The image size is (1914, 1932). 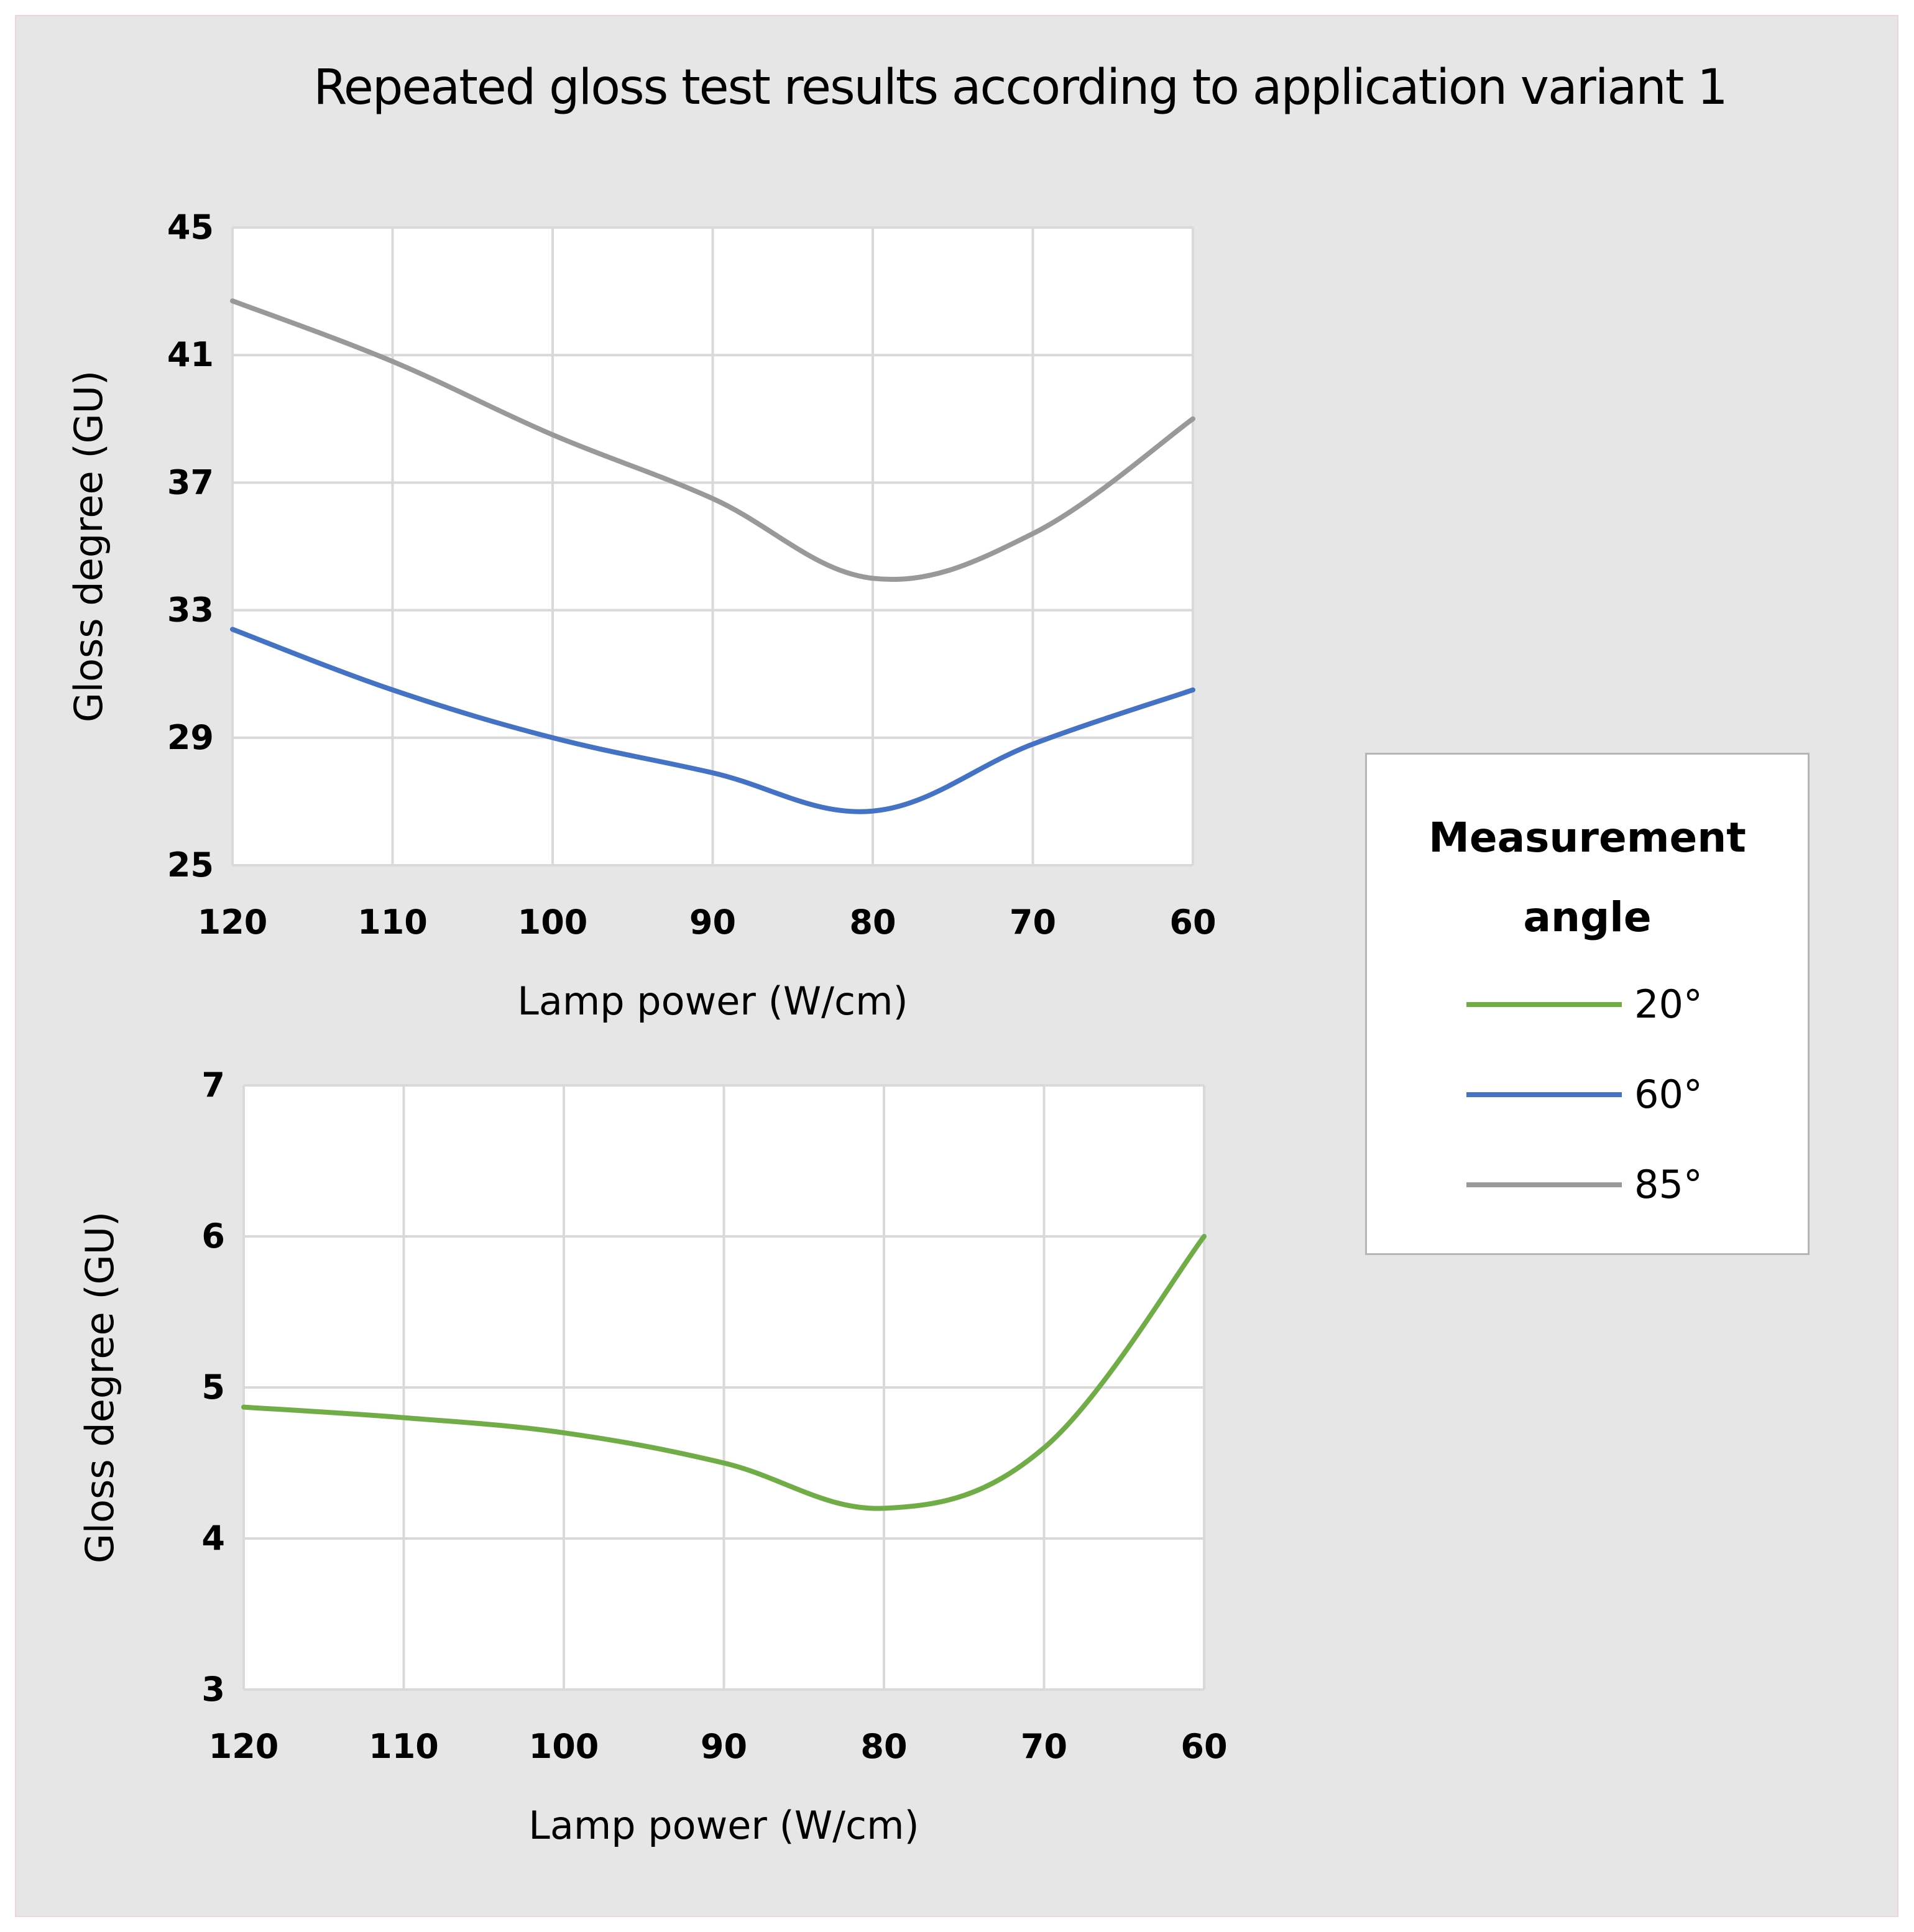 What do you see at coordinates (1628, 1003) in the screenshot?
I see `legend-item-20: 20°` at bounding box center [1628, 1003].